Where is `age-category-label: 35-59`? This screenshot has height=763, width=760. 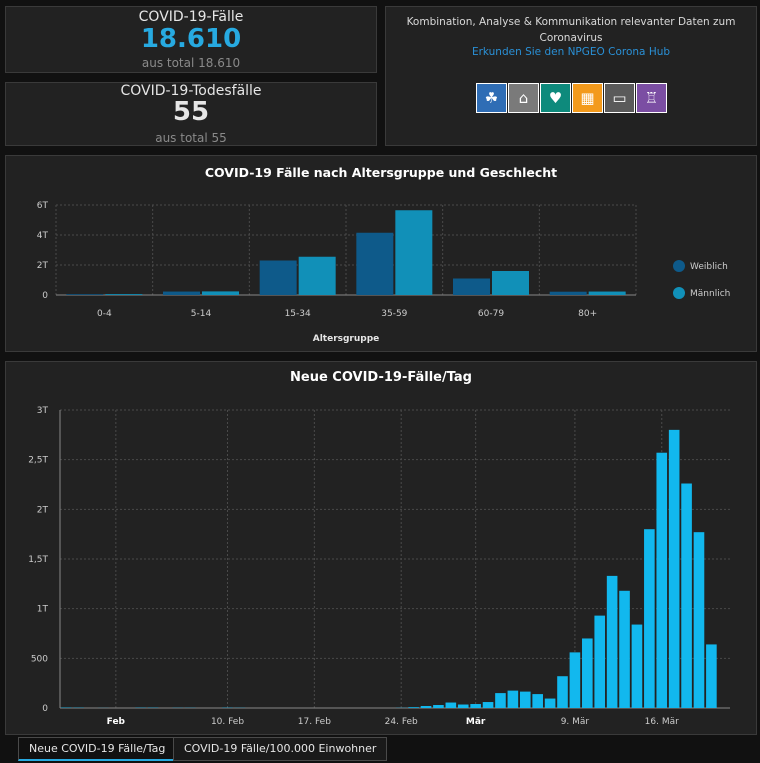
age-category-label: 35-59 is located at coordinates (394, 314).